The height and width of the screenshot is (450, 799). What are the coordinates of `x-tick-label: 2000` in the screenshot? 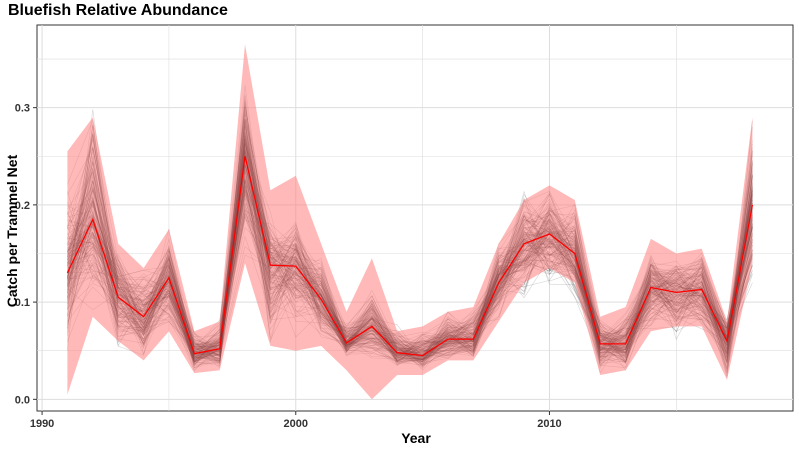 It's located at (296, 424).